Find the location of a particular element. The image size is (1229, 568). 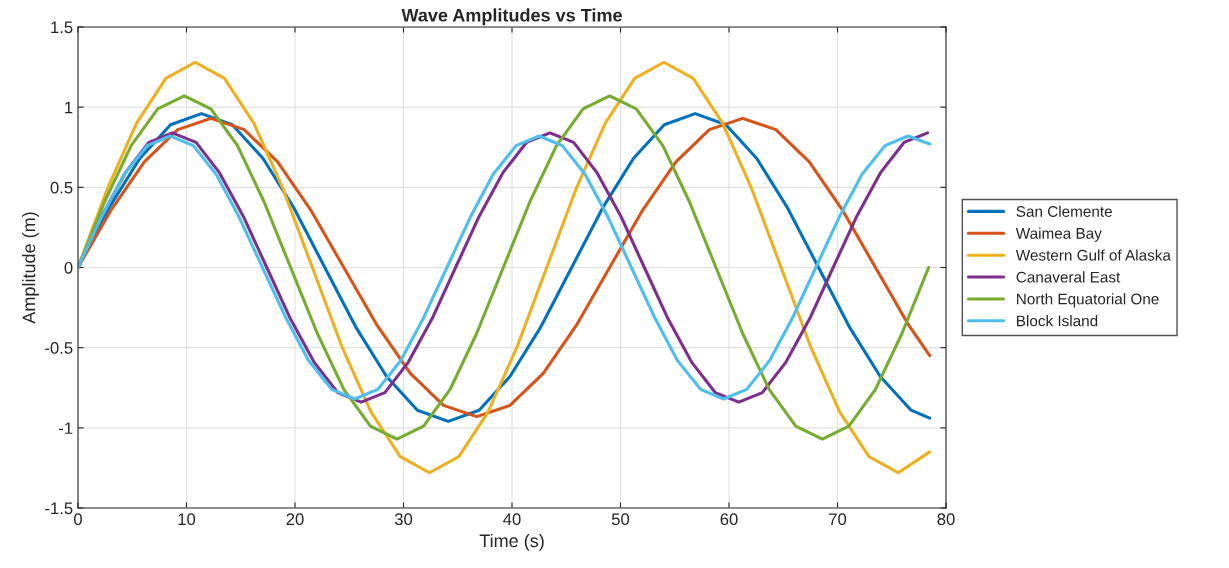

y-tick-label: -0.5 is located at coordinates (59, 348).